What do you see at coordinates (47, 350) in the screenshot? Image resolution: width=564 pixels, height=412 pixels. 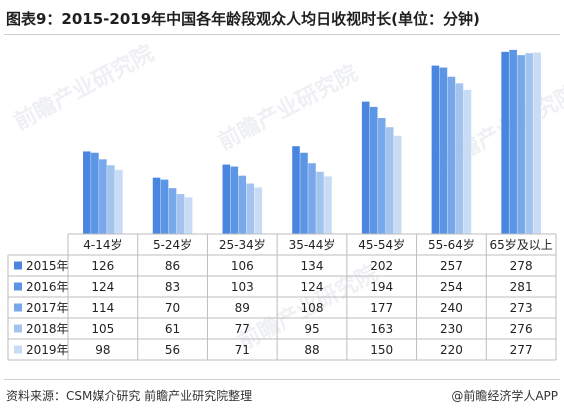 I see `series-name: 2019年` at bounding box center [47, 350].